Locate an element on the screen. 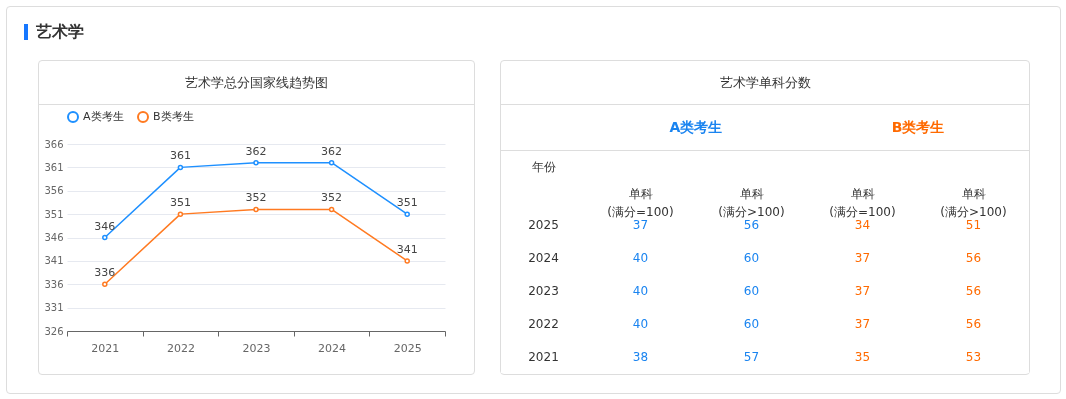  x-tick-label: 2023 is located at coordinates (256, 348).